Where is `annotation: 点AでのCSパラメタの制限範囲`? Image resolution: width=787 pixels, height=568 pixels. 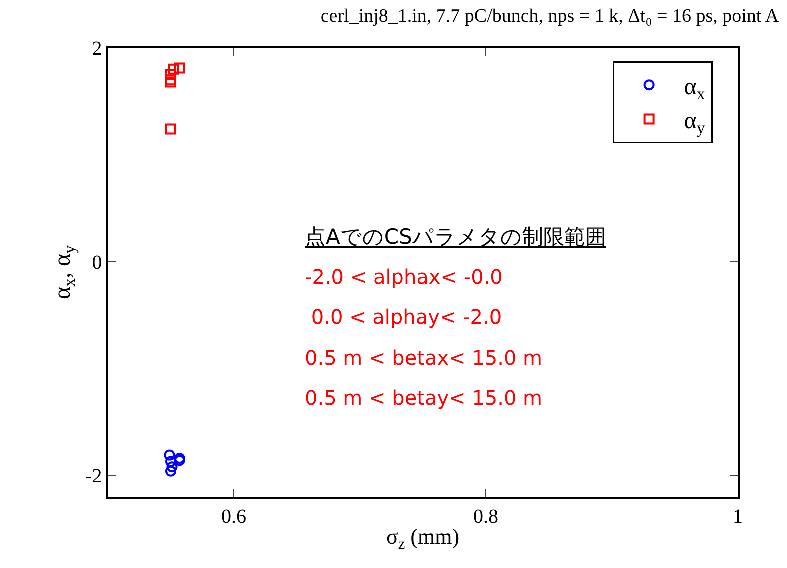
annotation: 点AでのCSパラメタの制限範囲 is located at coordinates (455, 237).